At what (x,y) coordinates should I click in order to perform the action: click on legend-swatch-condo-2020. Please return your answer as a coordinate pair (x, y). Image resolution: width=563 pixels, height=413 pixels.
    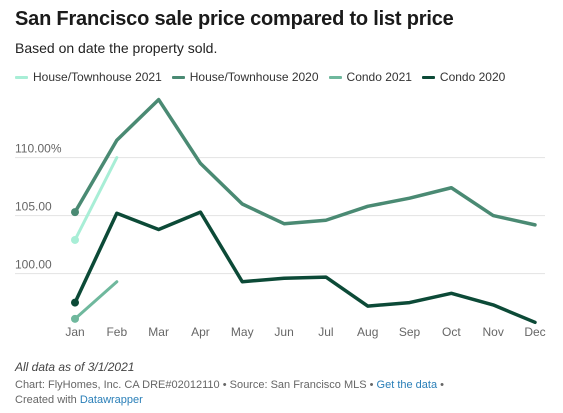
    Looking at the image, I should click on (428, 77).